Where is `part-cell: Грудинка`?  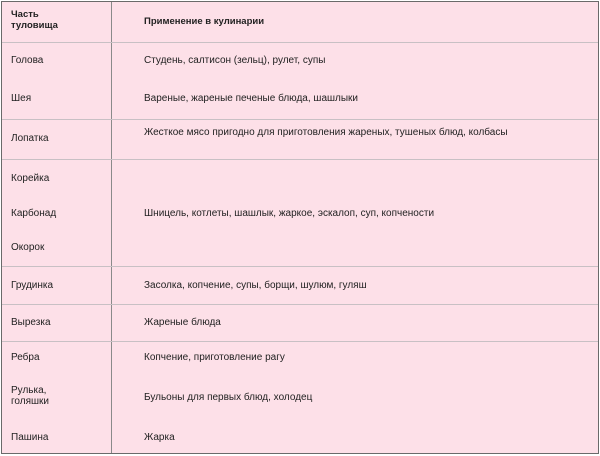 part-cell: Грудинка is located at coordinates (32, 285).